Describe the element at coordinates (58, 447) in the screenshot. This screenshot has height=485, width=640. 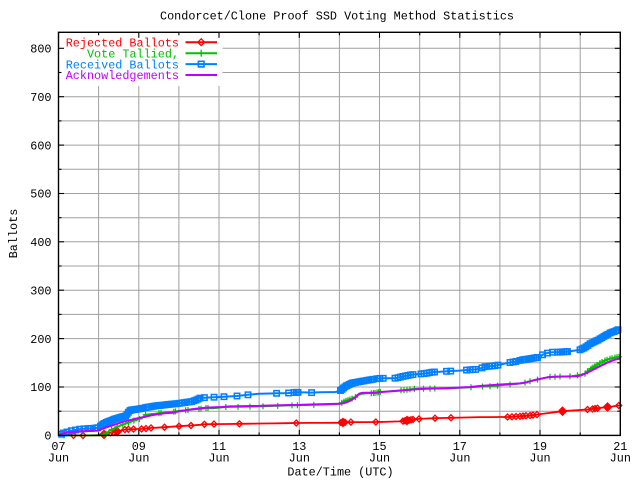
I see `svg-text: 07` at that location.